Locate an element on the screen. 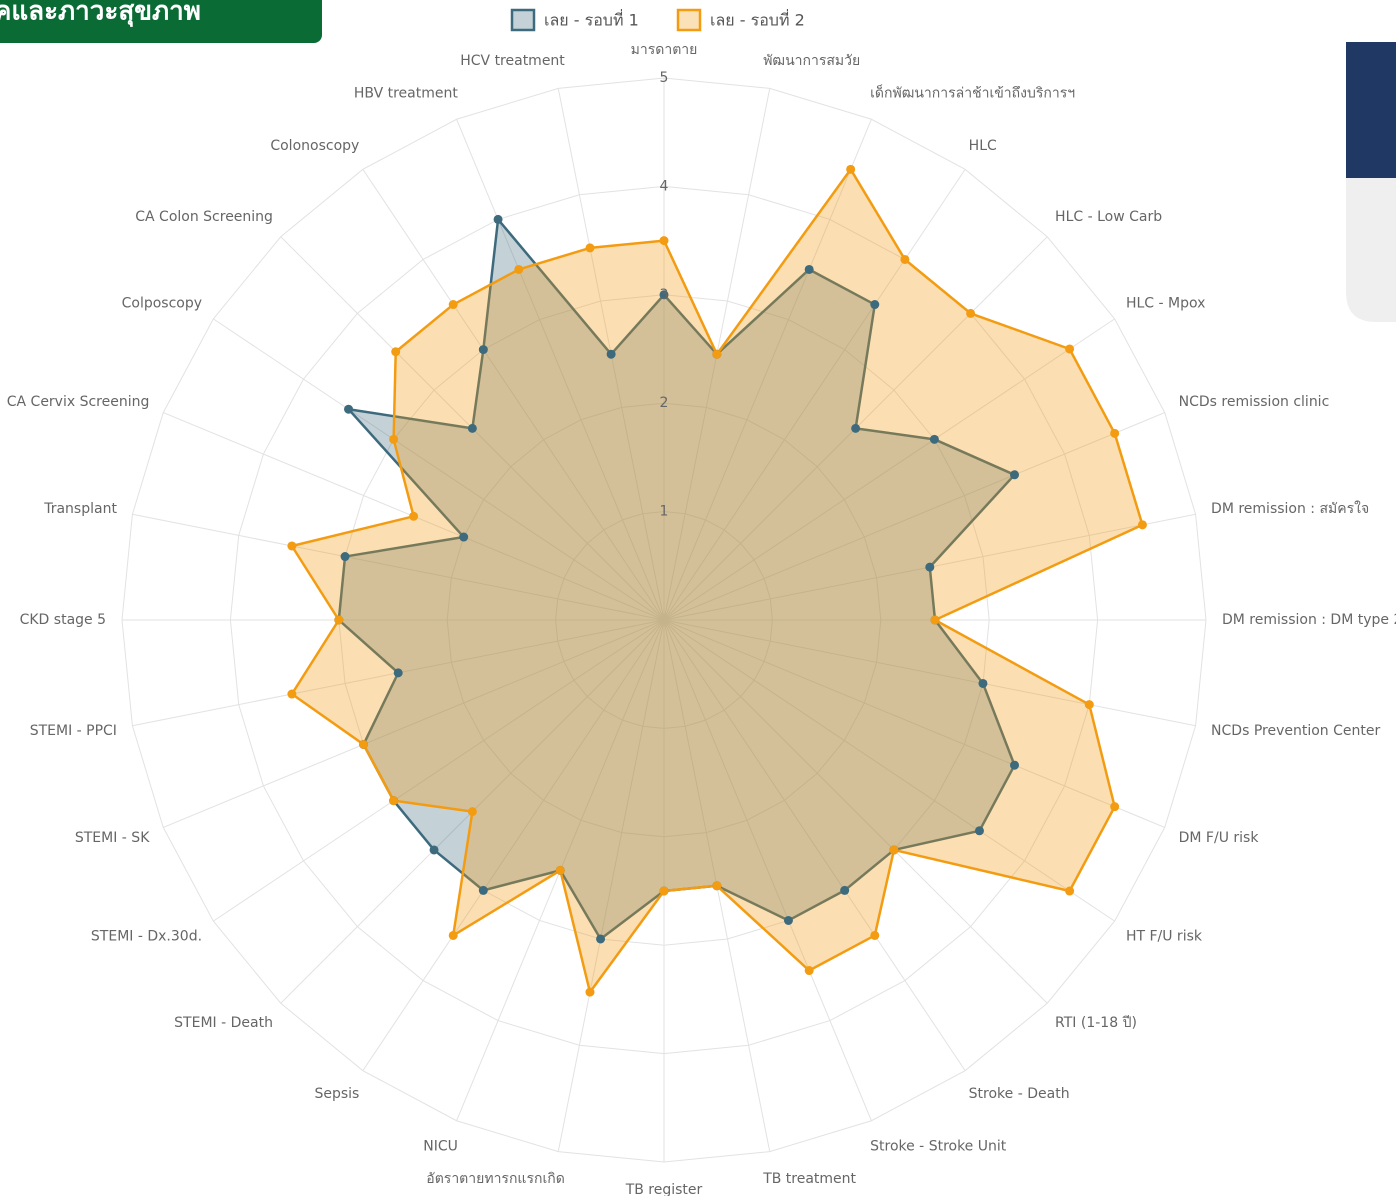  category-label: RTI (1-18 ปี) is located at coordinates (1096, 1023).